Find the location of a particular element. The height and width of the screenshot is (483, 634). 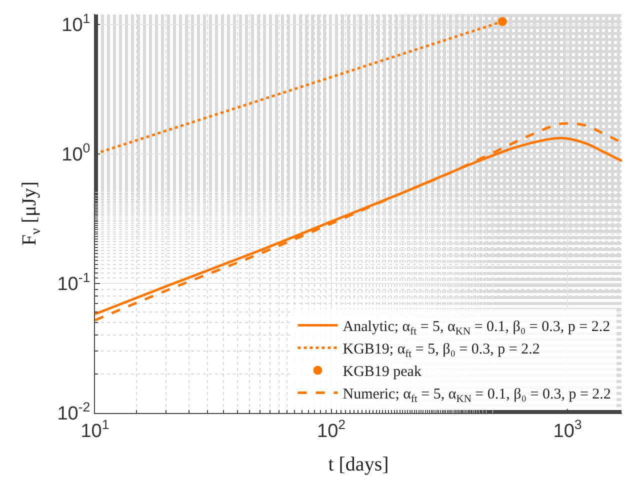

x-tick-label: 10$^{3}$ is located at coordinates (567, 429).